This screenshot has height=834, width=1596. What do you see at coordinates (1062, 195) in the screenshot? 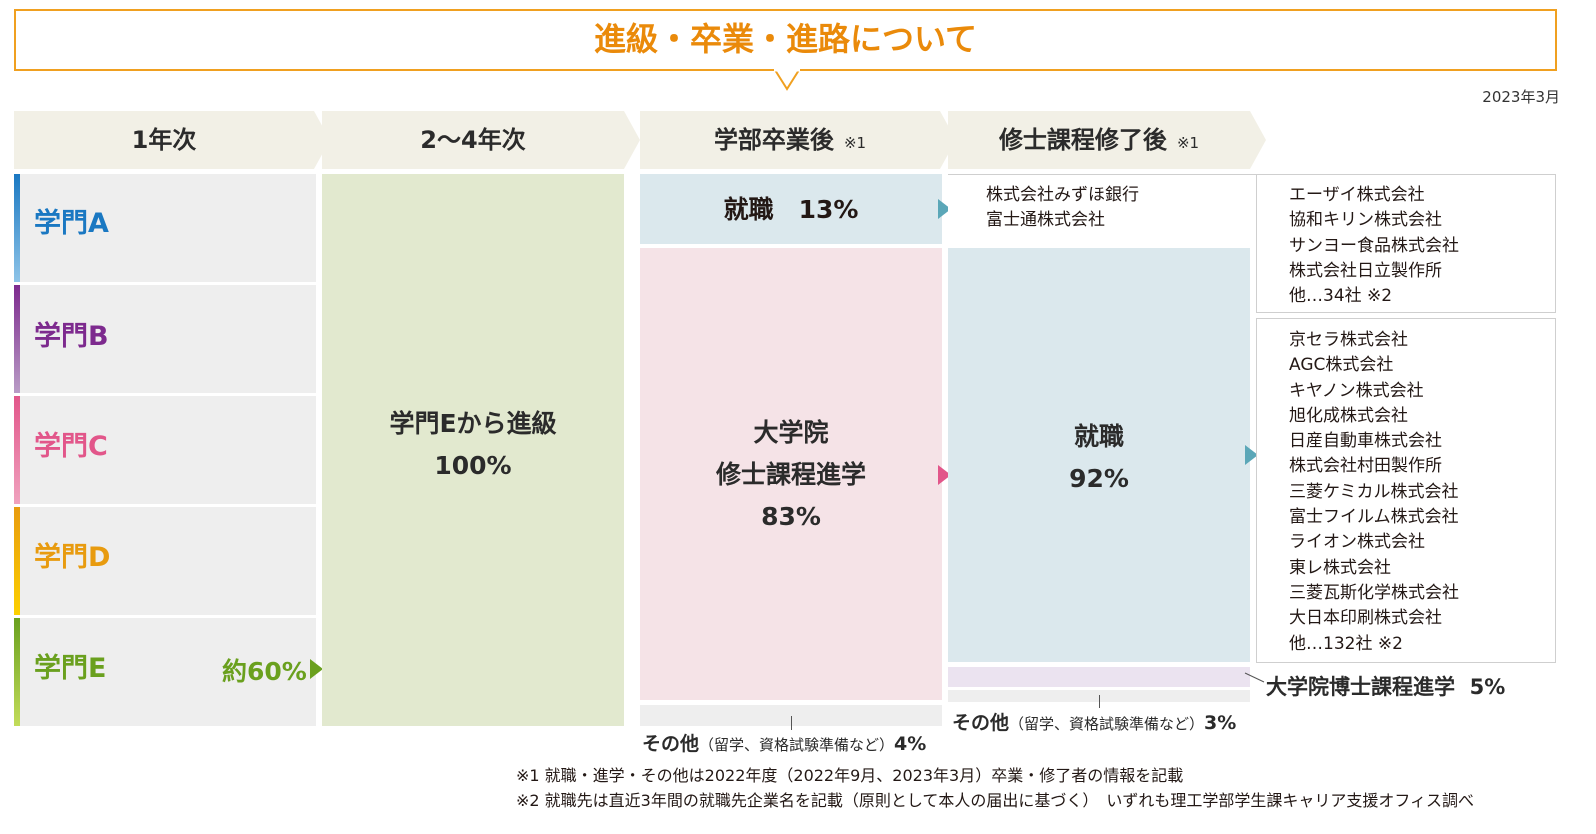
I see `company-item: 株式会社みずほ銀行` at bounding box center [1062, 195].